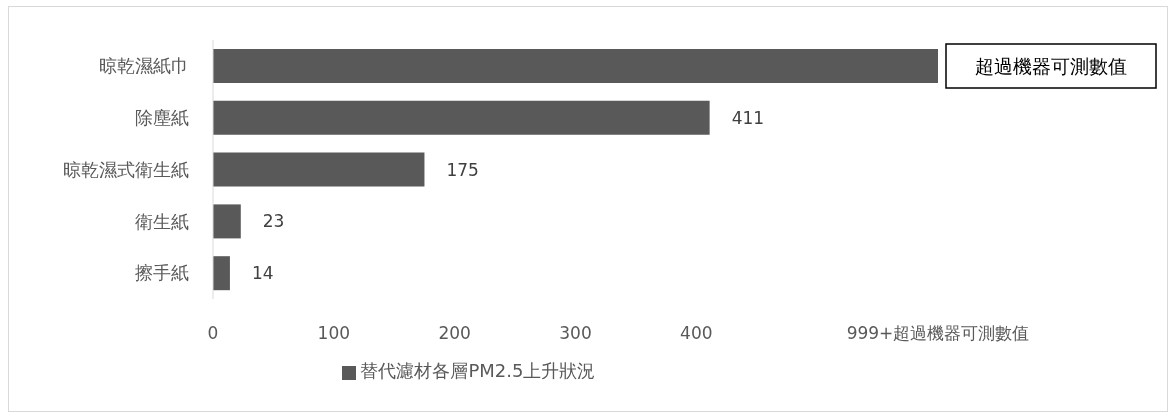 The height and width of the screenshot is (419, 1173). What do you see at coordinates (144, 66) in the screenshot?
I see `y-tick-label: 晾乾濕紙巾` at bounding box center [144, 66].